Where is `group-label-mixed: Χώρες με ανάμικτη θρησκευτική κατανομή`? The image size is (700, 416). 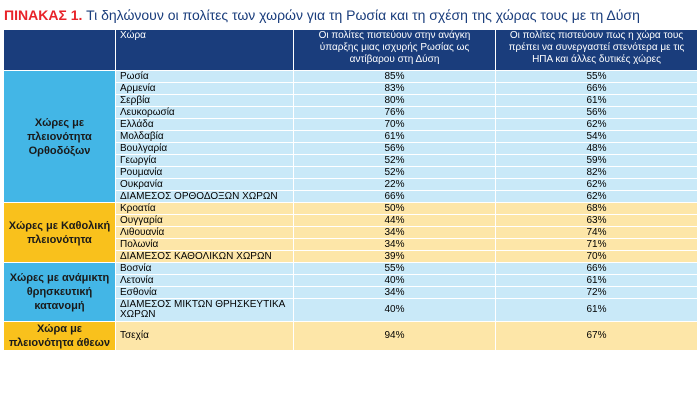 group-label-mixed: Χώρες με ανάμικτη θρησκευτική κατανομή is located at coordinates (59, 292).